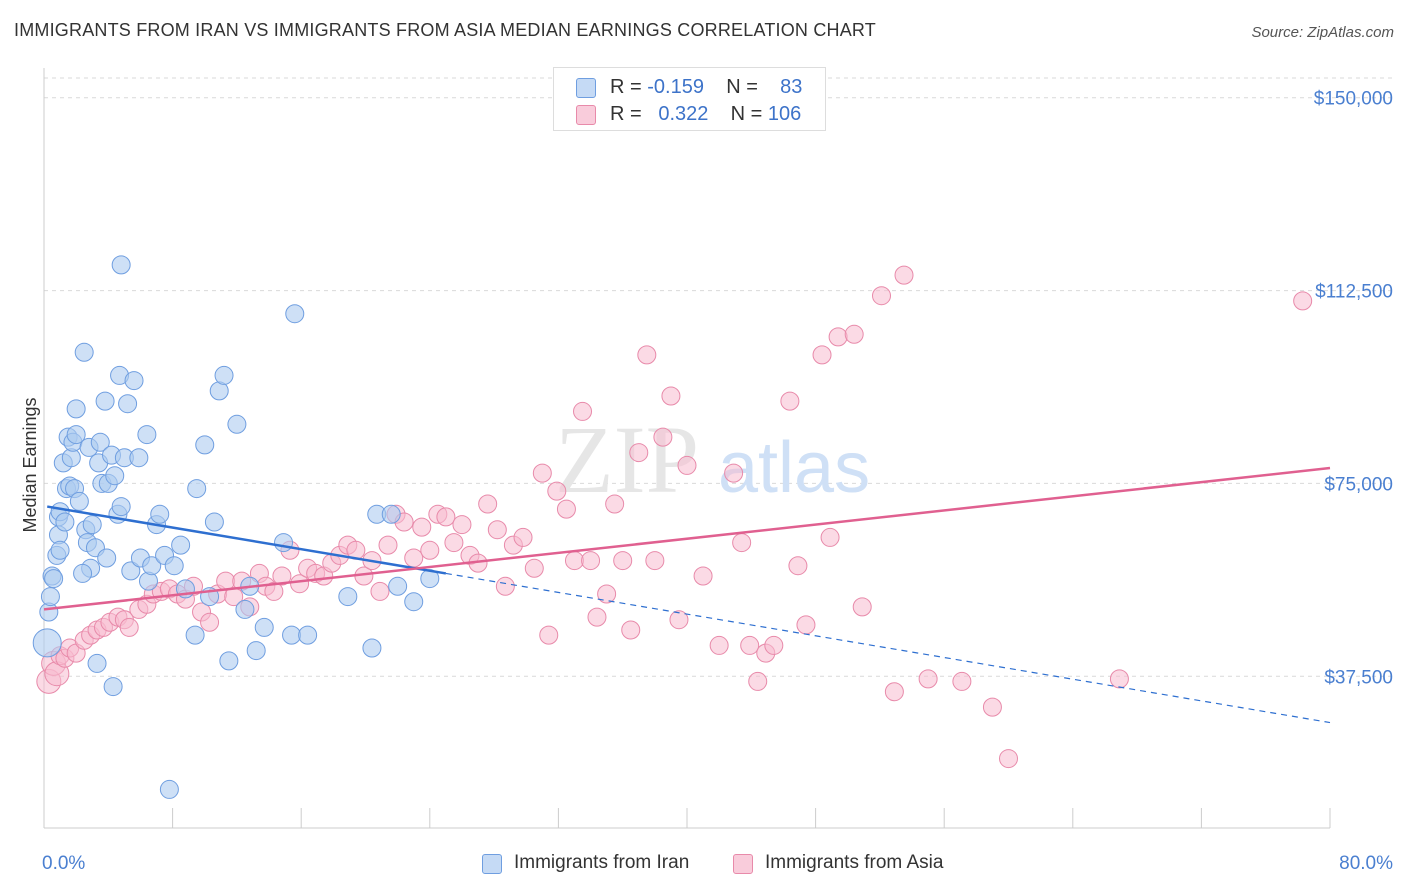  What do you see at coordinates (247, 540) in the screenshot?
I see `iran-trend-line` at bounding box center [247, 540].